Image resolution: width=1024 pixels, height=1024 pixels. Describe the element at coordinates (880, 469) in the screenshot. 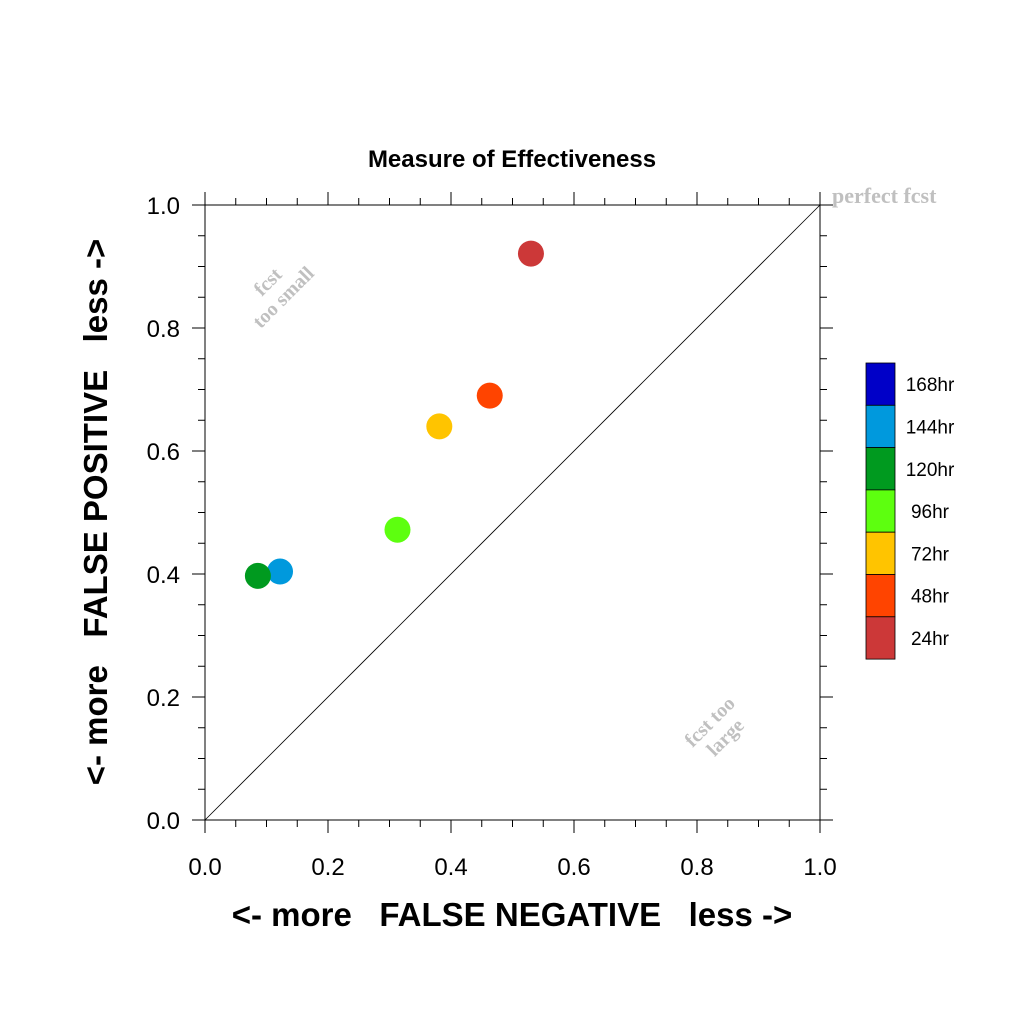

I see `legend-swatch-120hr` at that location.